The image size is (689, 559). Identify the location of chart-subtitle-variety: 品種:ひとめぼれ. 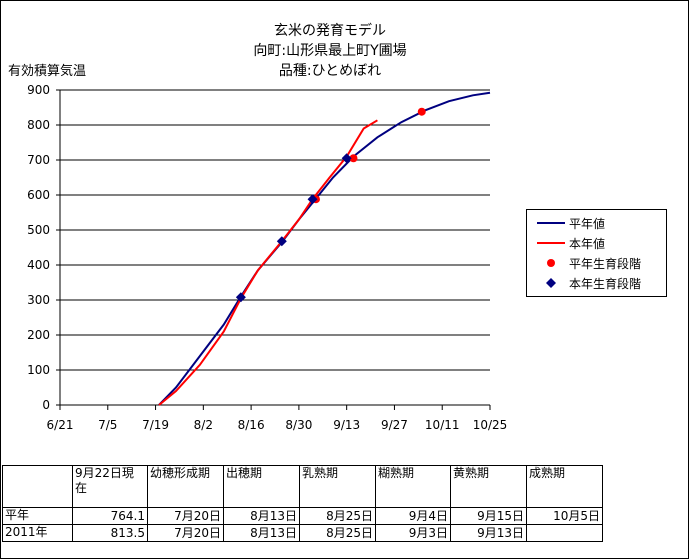
(330, 71).